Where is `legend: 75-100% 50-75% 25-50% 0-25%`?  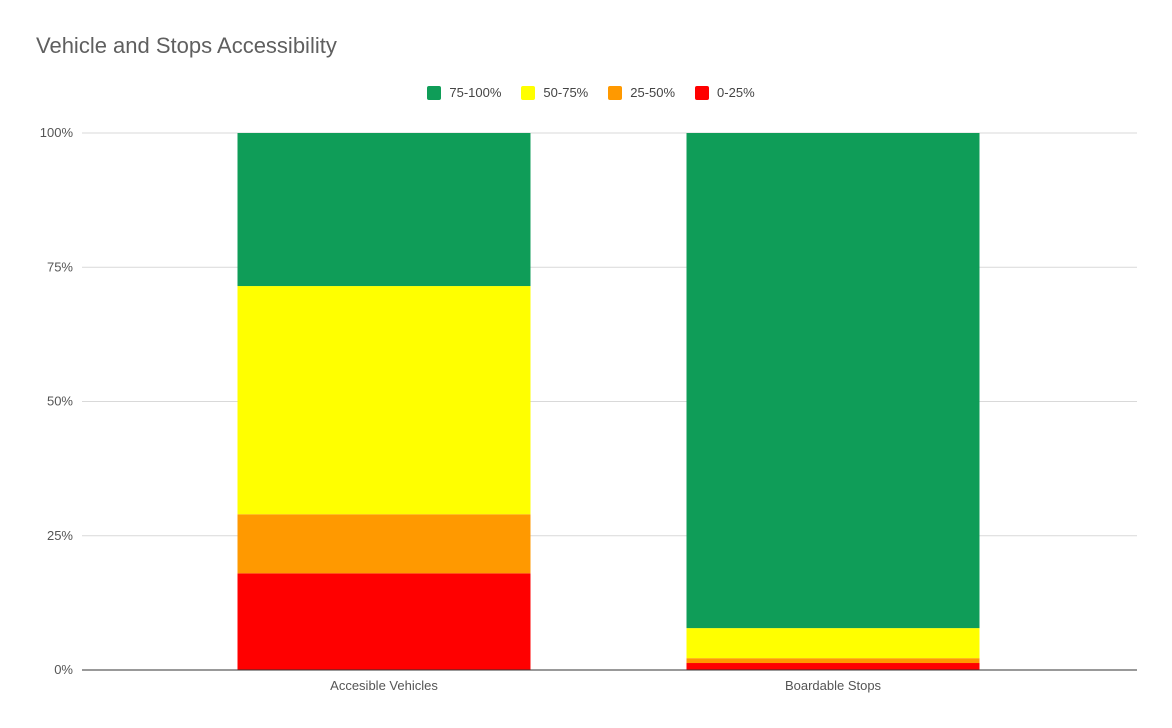 legend: 75-100% 50-75% 25-50% 0-25% is located at coordinates (586, 92).